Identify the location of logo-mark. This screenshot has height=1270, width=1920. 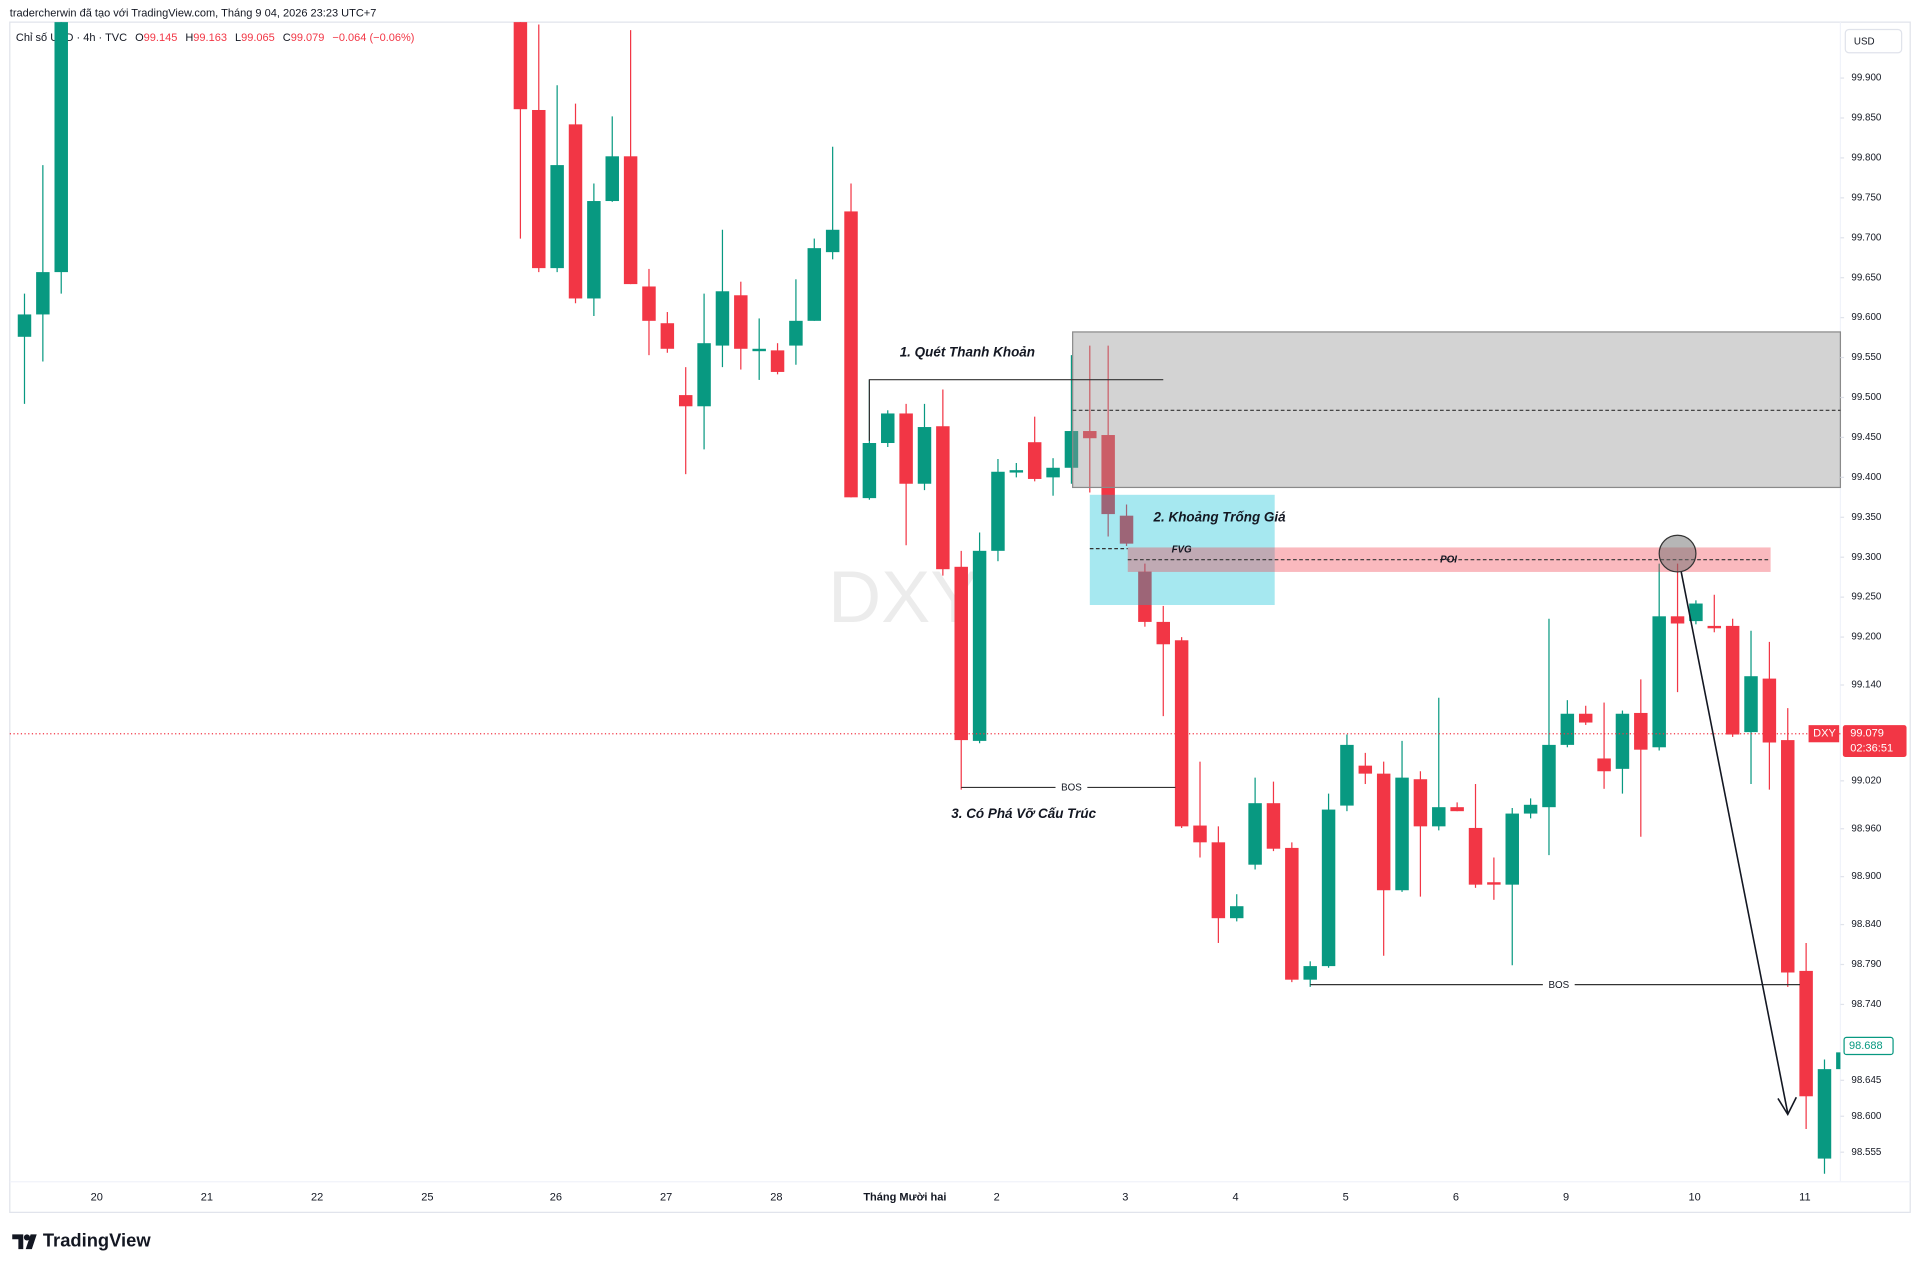
(24, 1242).